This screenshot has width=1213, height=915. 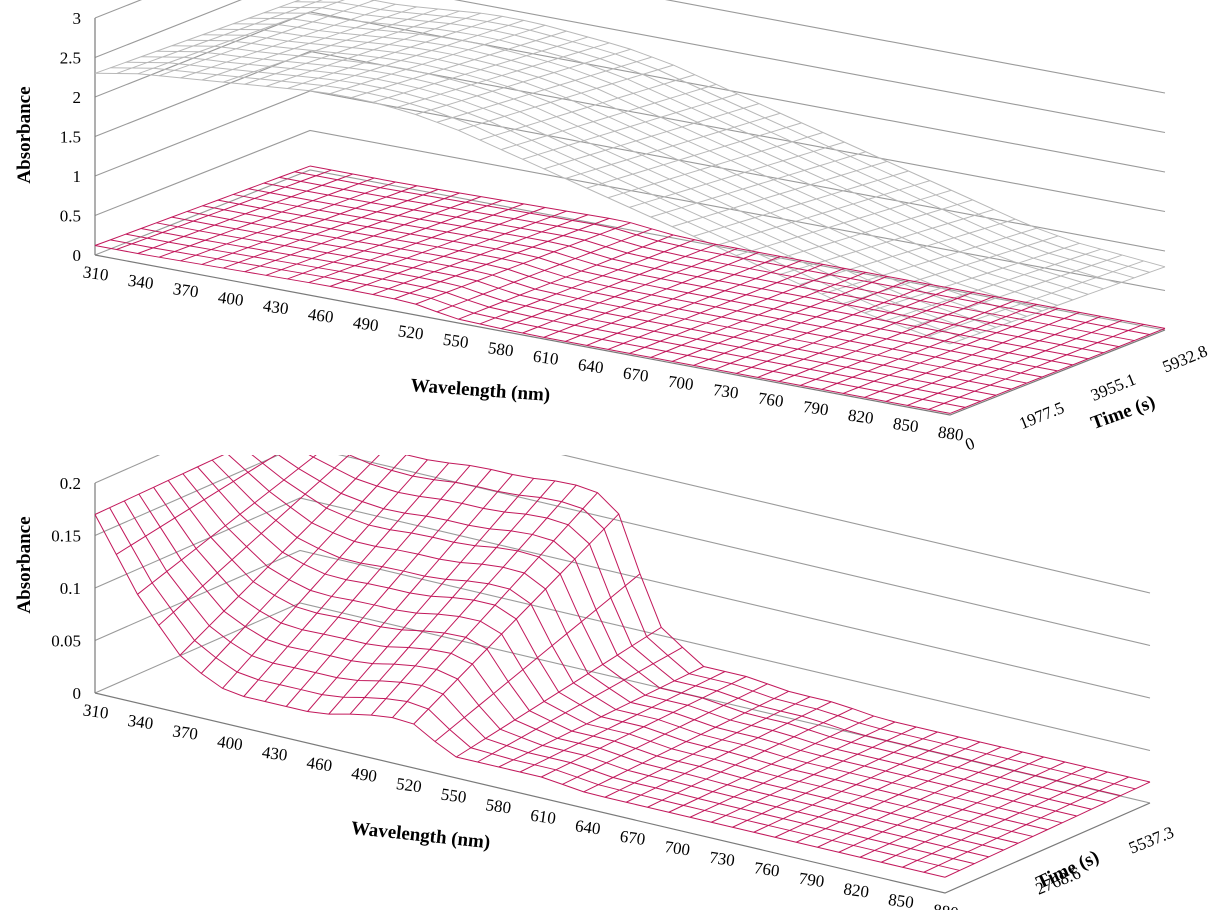 What do you see at coordinates (409, 785) in the screenshot?
I see `bot-x-tick-label: 520` at bounding box center [409, 785].